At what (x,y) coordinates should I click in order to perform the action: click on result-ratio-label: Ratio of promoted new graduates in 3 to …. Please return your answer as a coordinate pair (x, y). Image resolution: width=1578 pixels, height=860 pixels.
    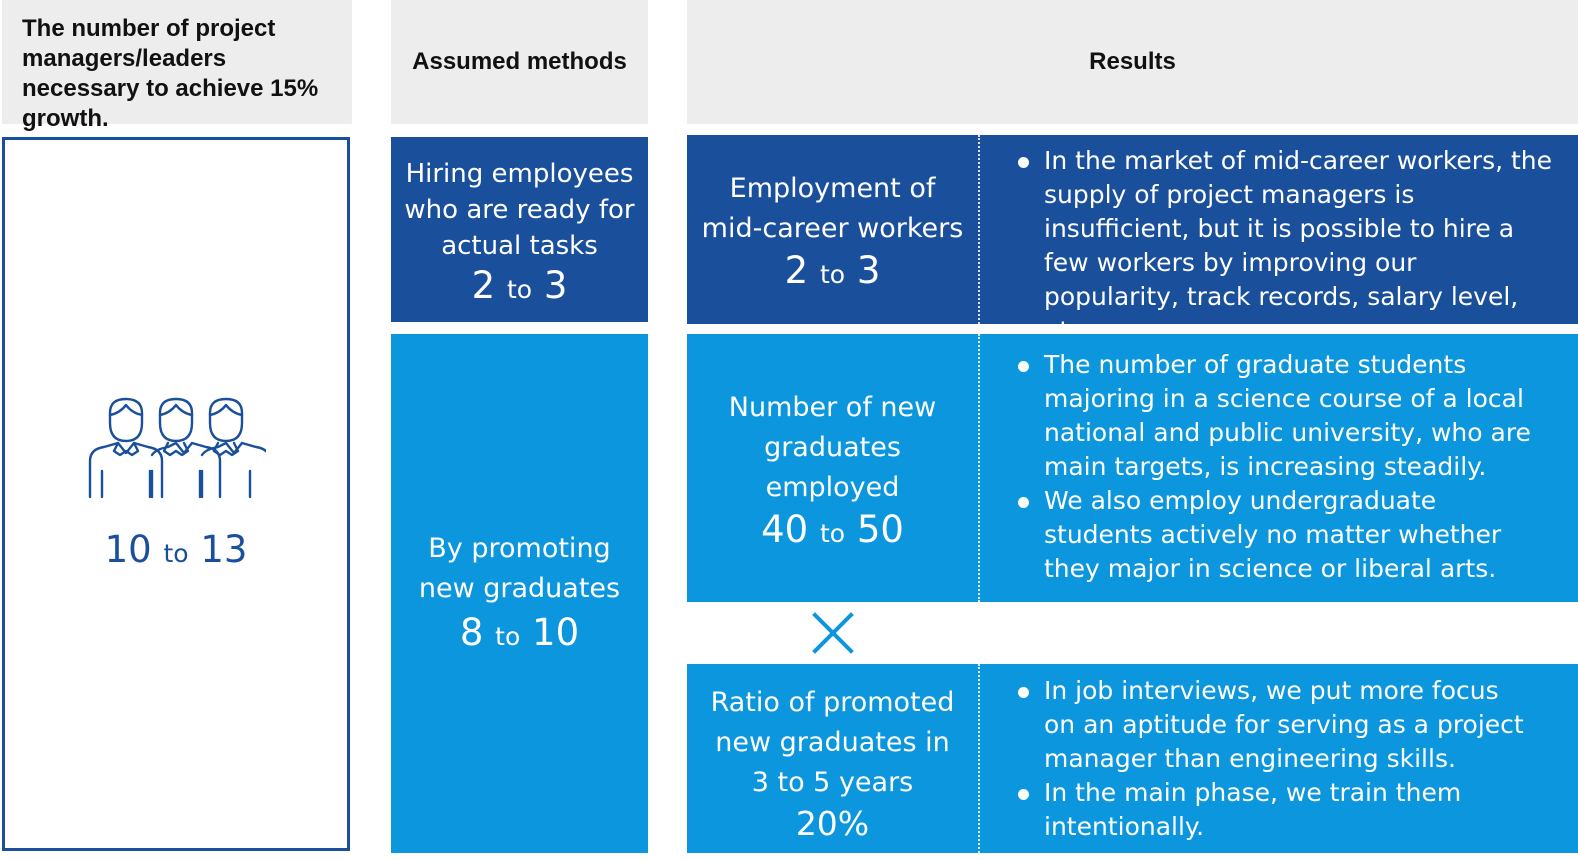
    Looking at the image, I should click on (832, 742).